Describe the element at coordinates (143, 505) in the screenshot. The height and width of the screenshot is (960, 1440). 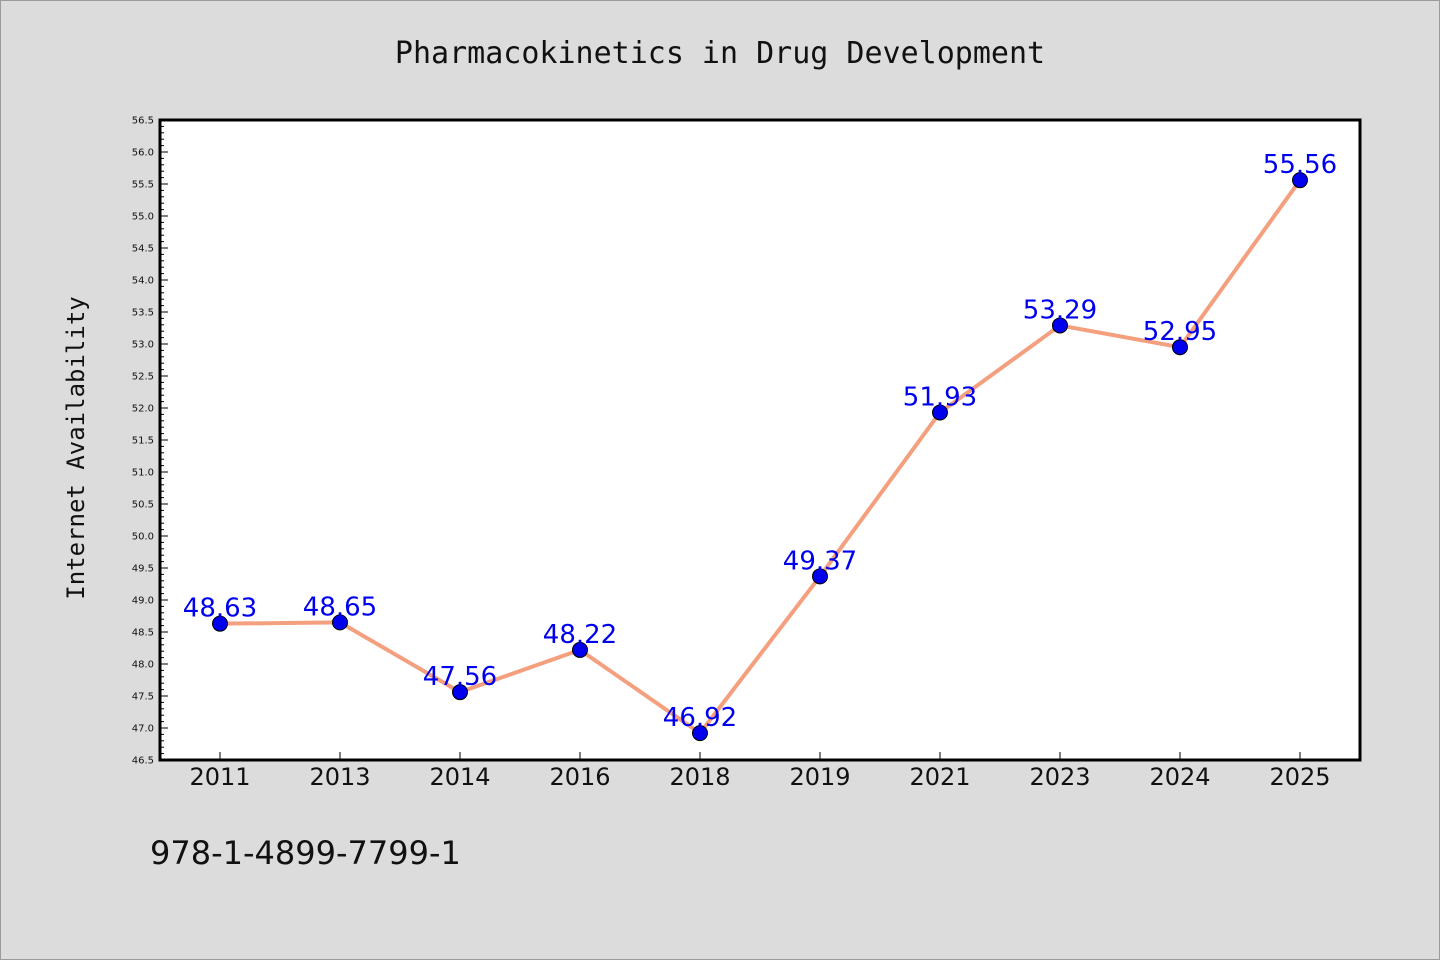
I see `y-tick-label: 50.5` at that location.